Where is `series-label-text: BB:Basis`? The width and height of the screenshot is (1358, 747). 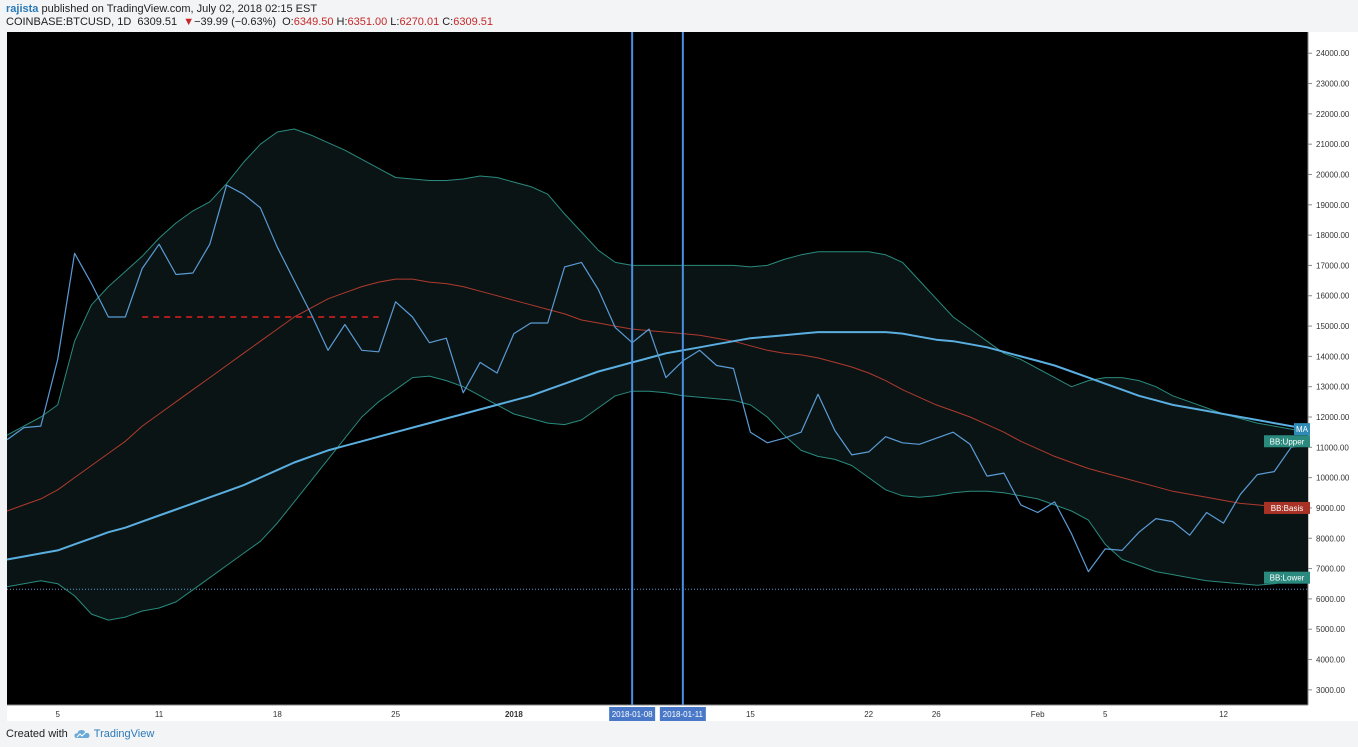
series-label-text: BB:Basis is located at coordinates (1287, 508).